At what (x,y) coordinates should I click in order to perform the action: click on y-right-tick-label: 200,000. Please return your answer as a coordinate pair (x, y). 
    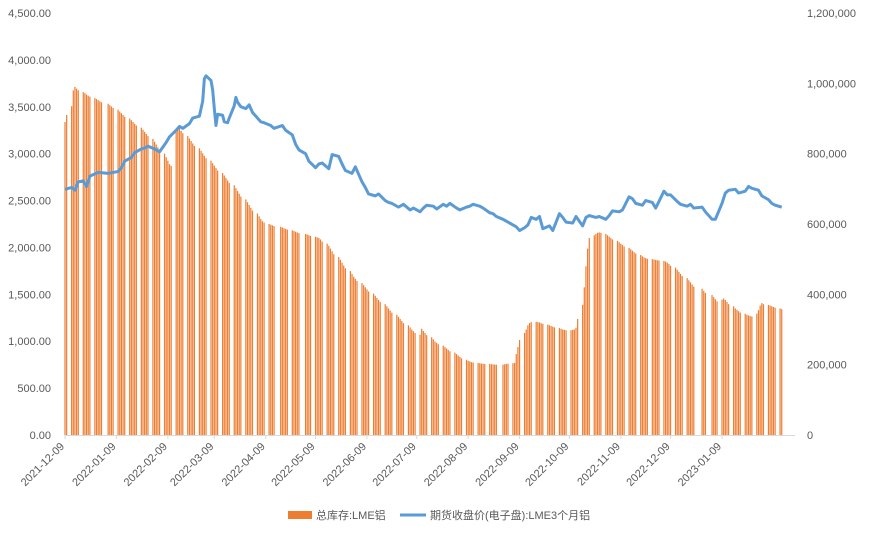
    Looking at the image, I should click on (827, 366).